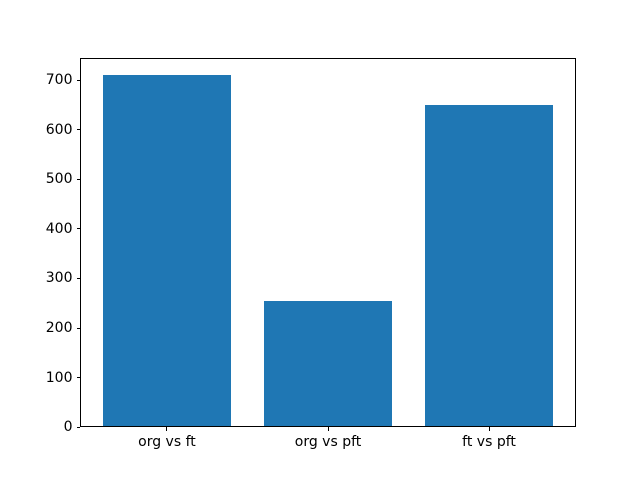  What do you see at coordinates (59, 129) in the screenshot?
I see `y-tick-label: 600` at bounding box center [59, 129].